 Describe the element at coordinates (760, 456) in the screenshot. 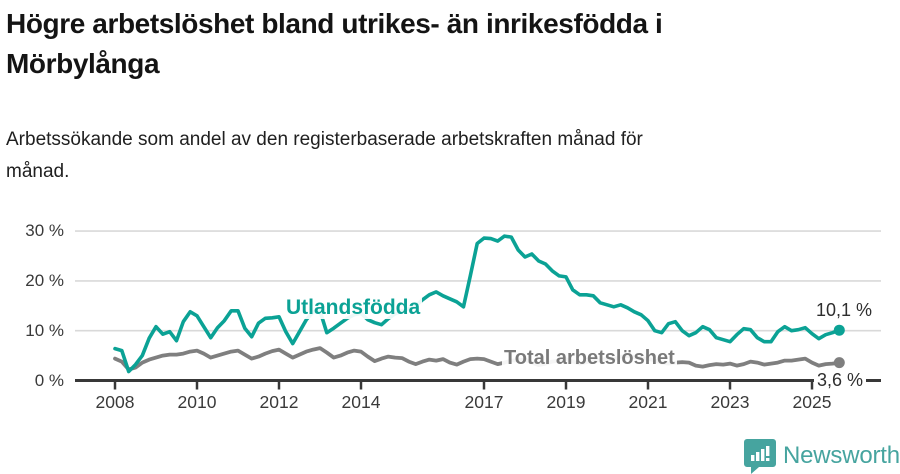

I see `newsworthy-chart-bubble-icon` at that location.